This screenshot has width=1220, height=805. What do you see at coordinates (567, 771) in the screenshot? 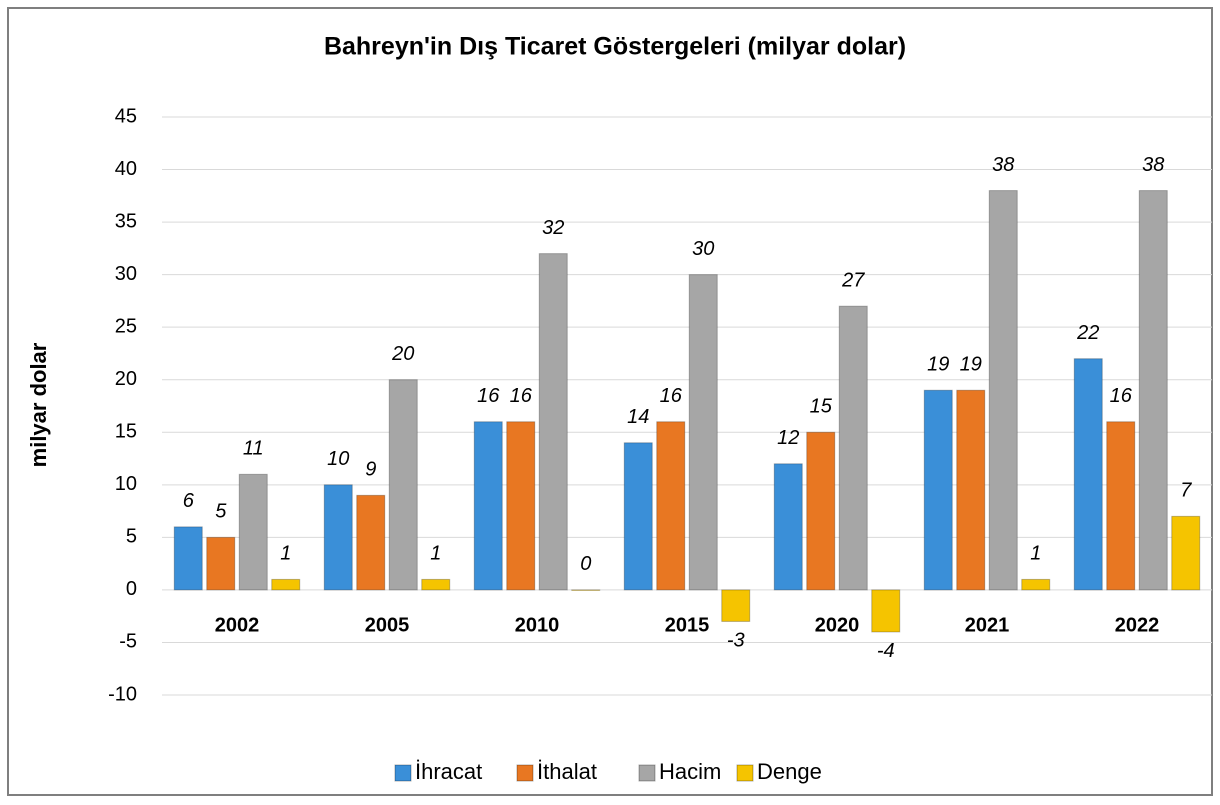
I see `legend-label: İthalat` at bounding box center [567, 771].